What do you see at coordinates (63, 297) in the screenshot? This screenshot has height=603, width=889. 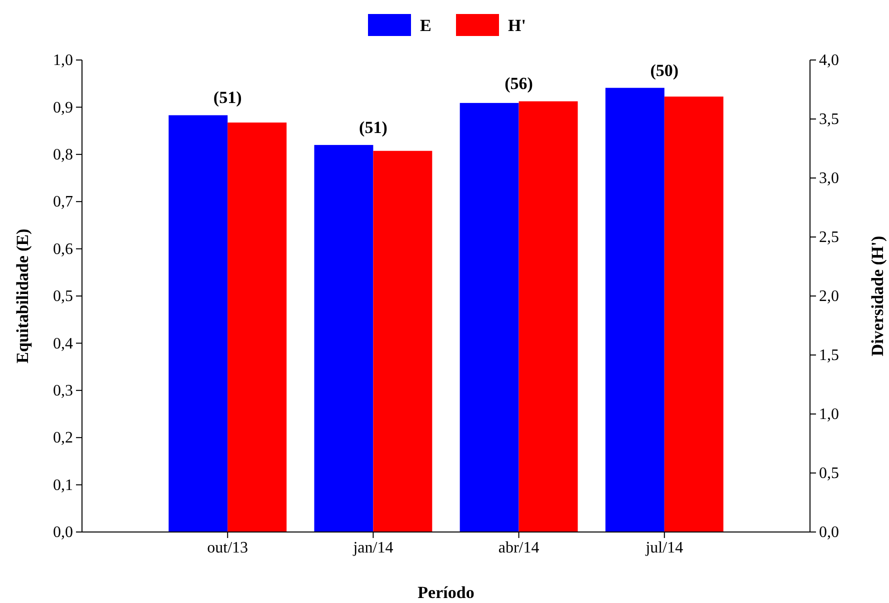 I see `y-tick-label: 0,5` at bounding box center [63, 297].